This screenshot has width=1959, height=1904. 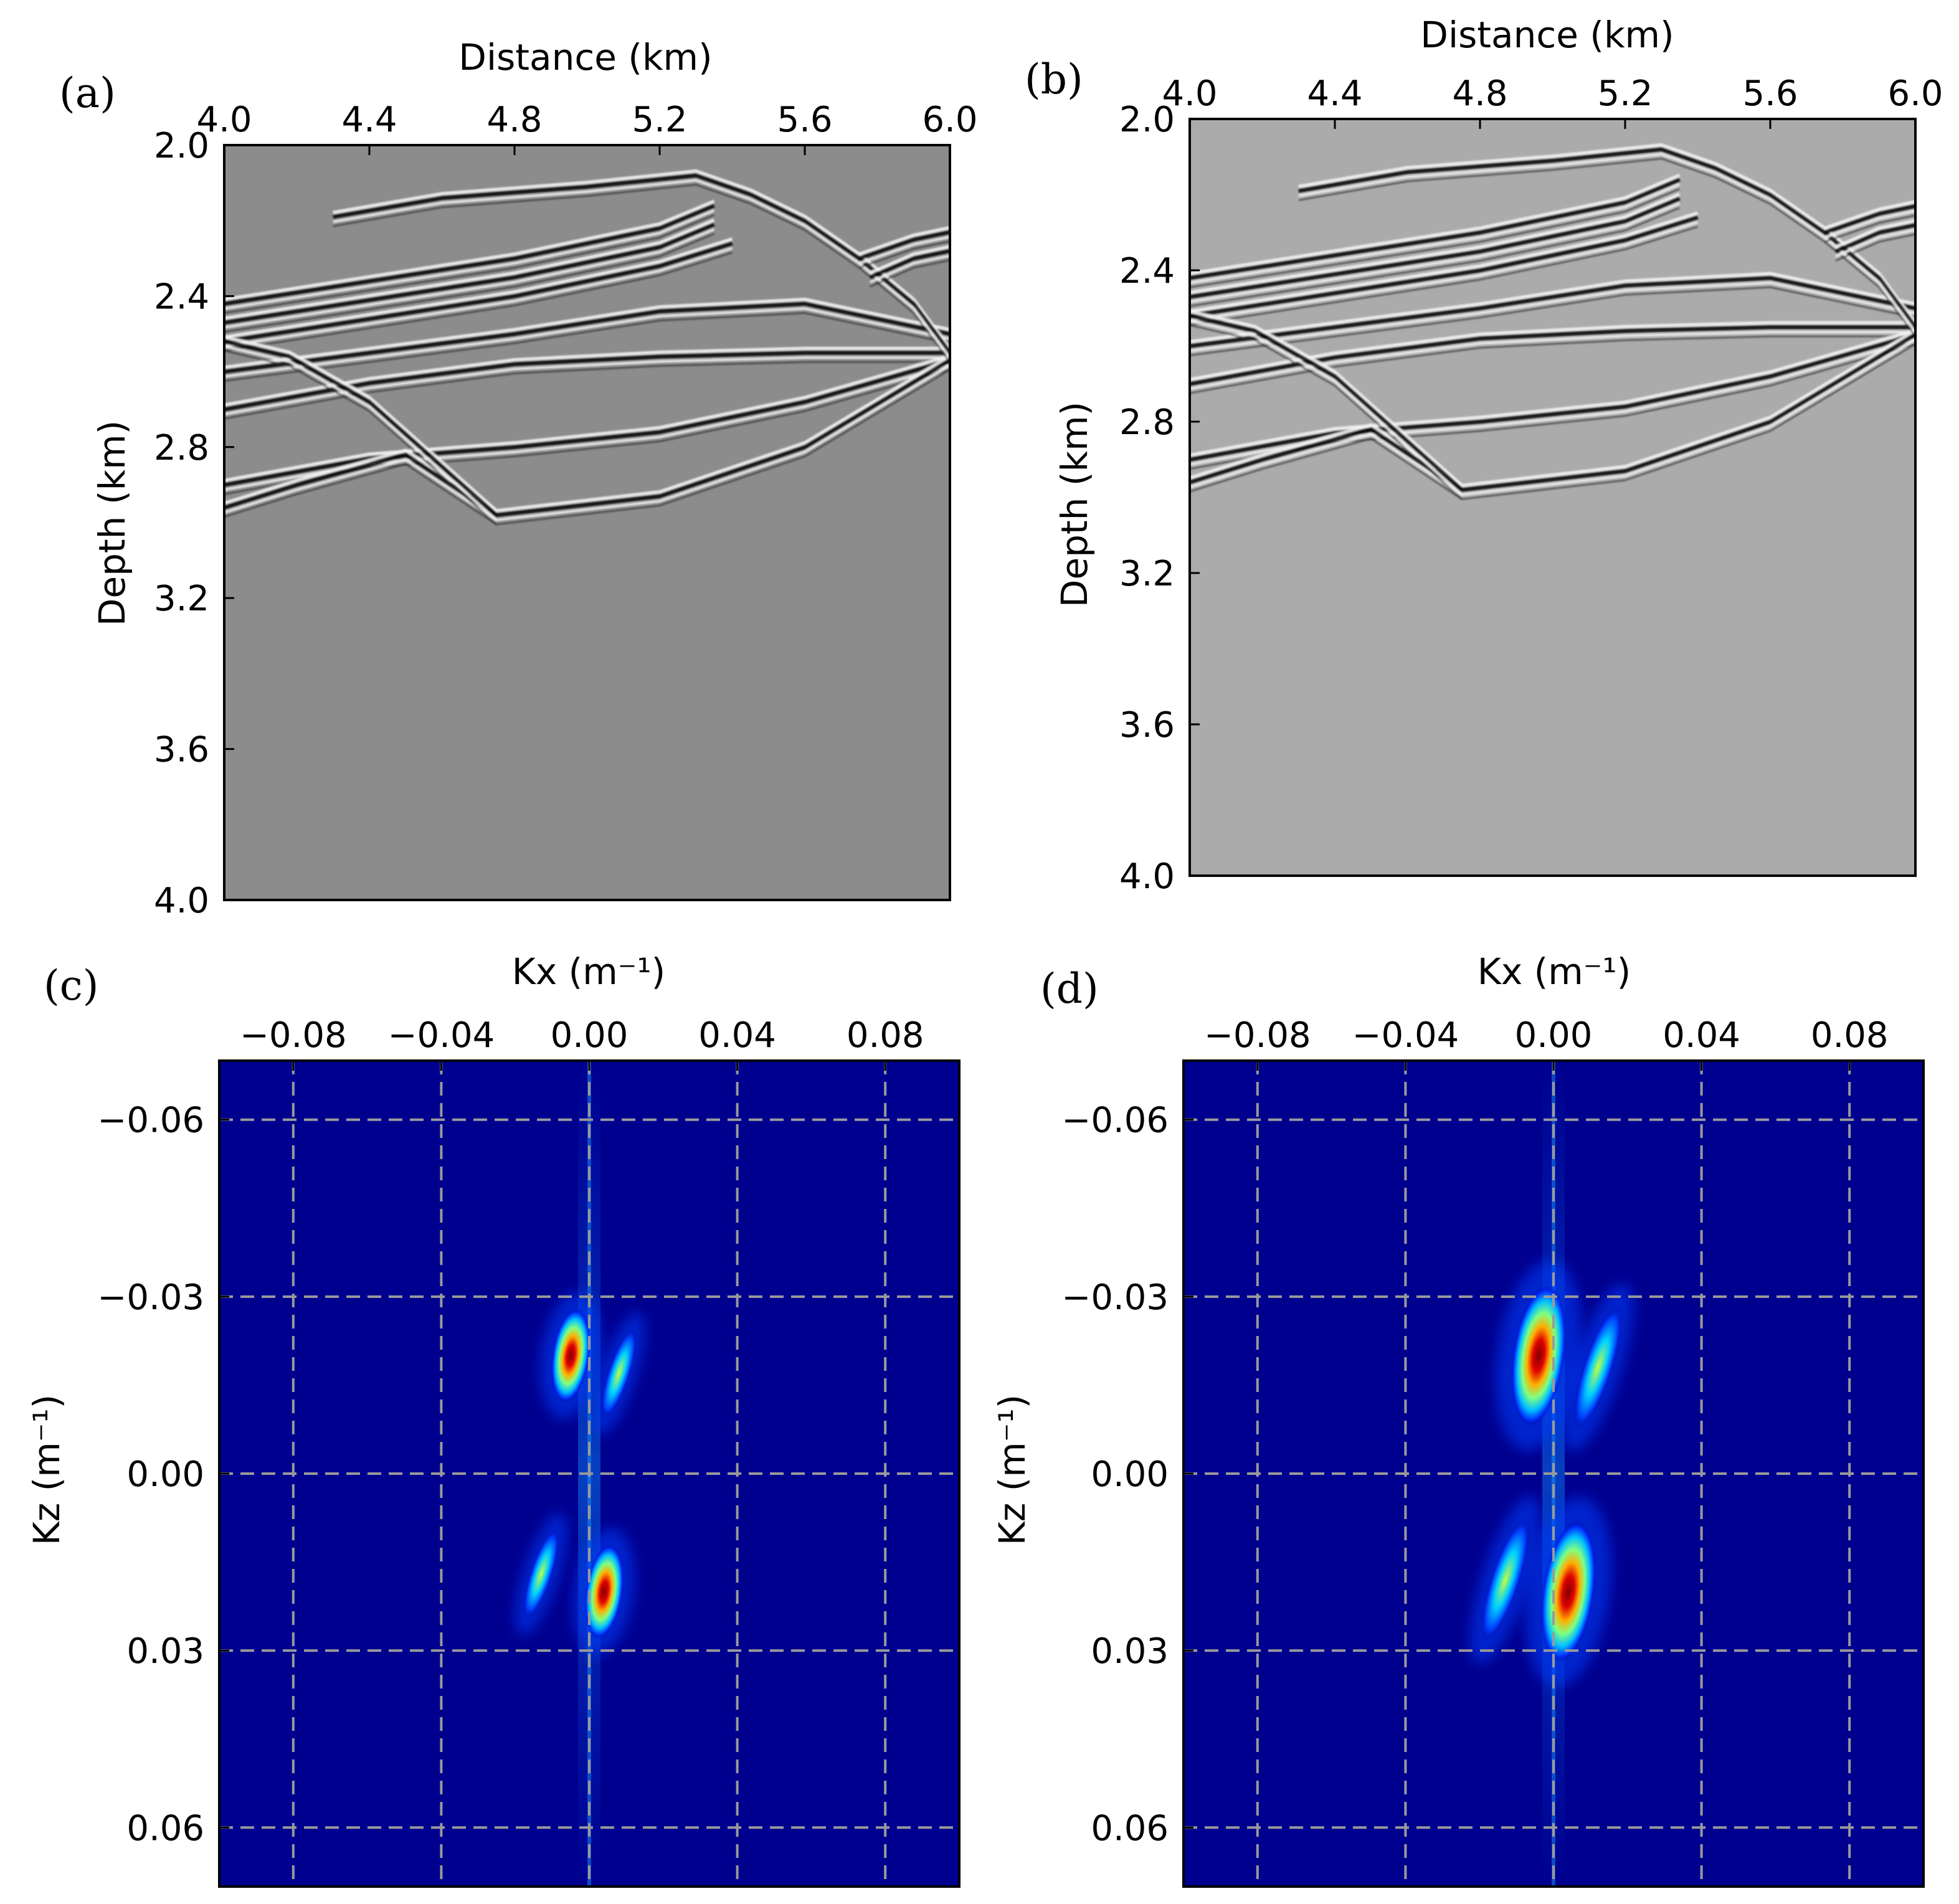 I want to click on panel-a-frame, so click(x=587, y=522).